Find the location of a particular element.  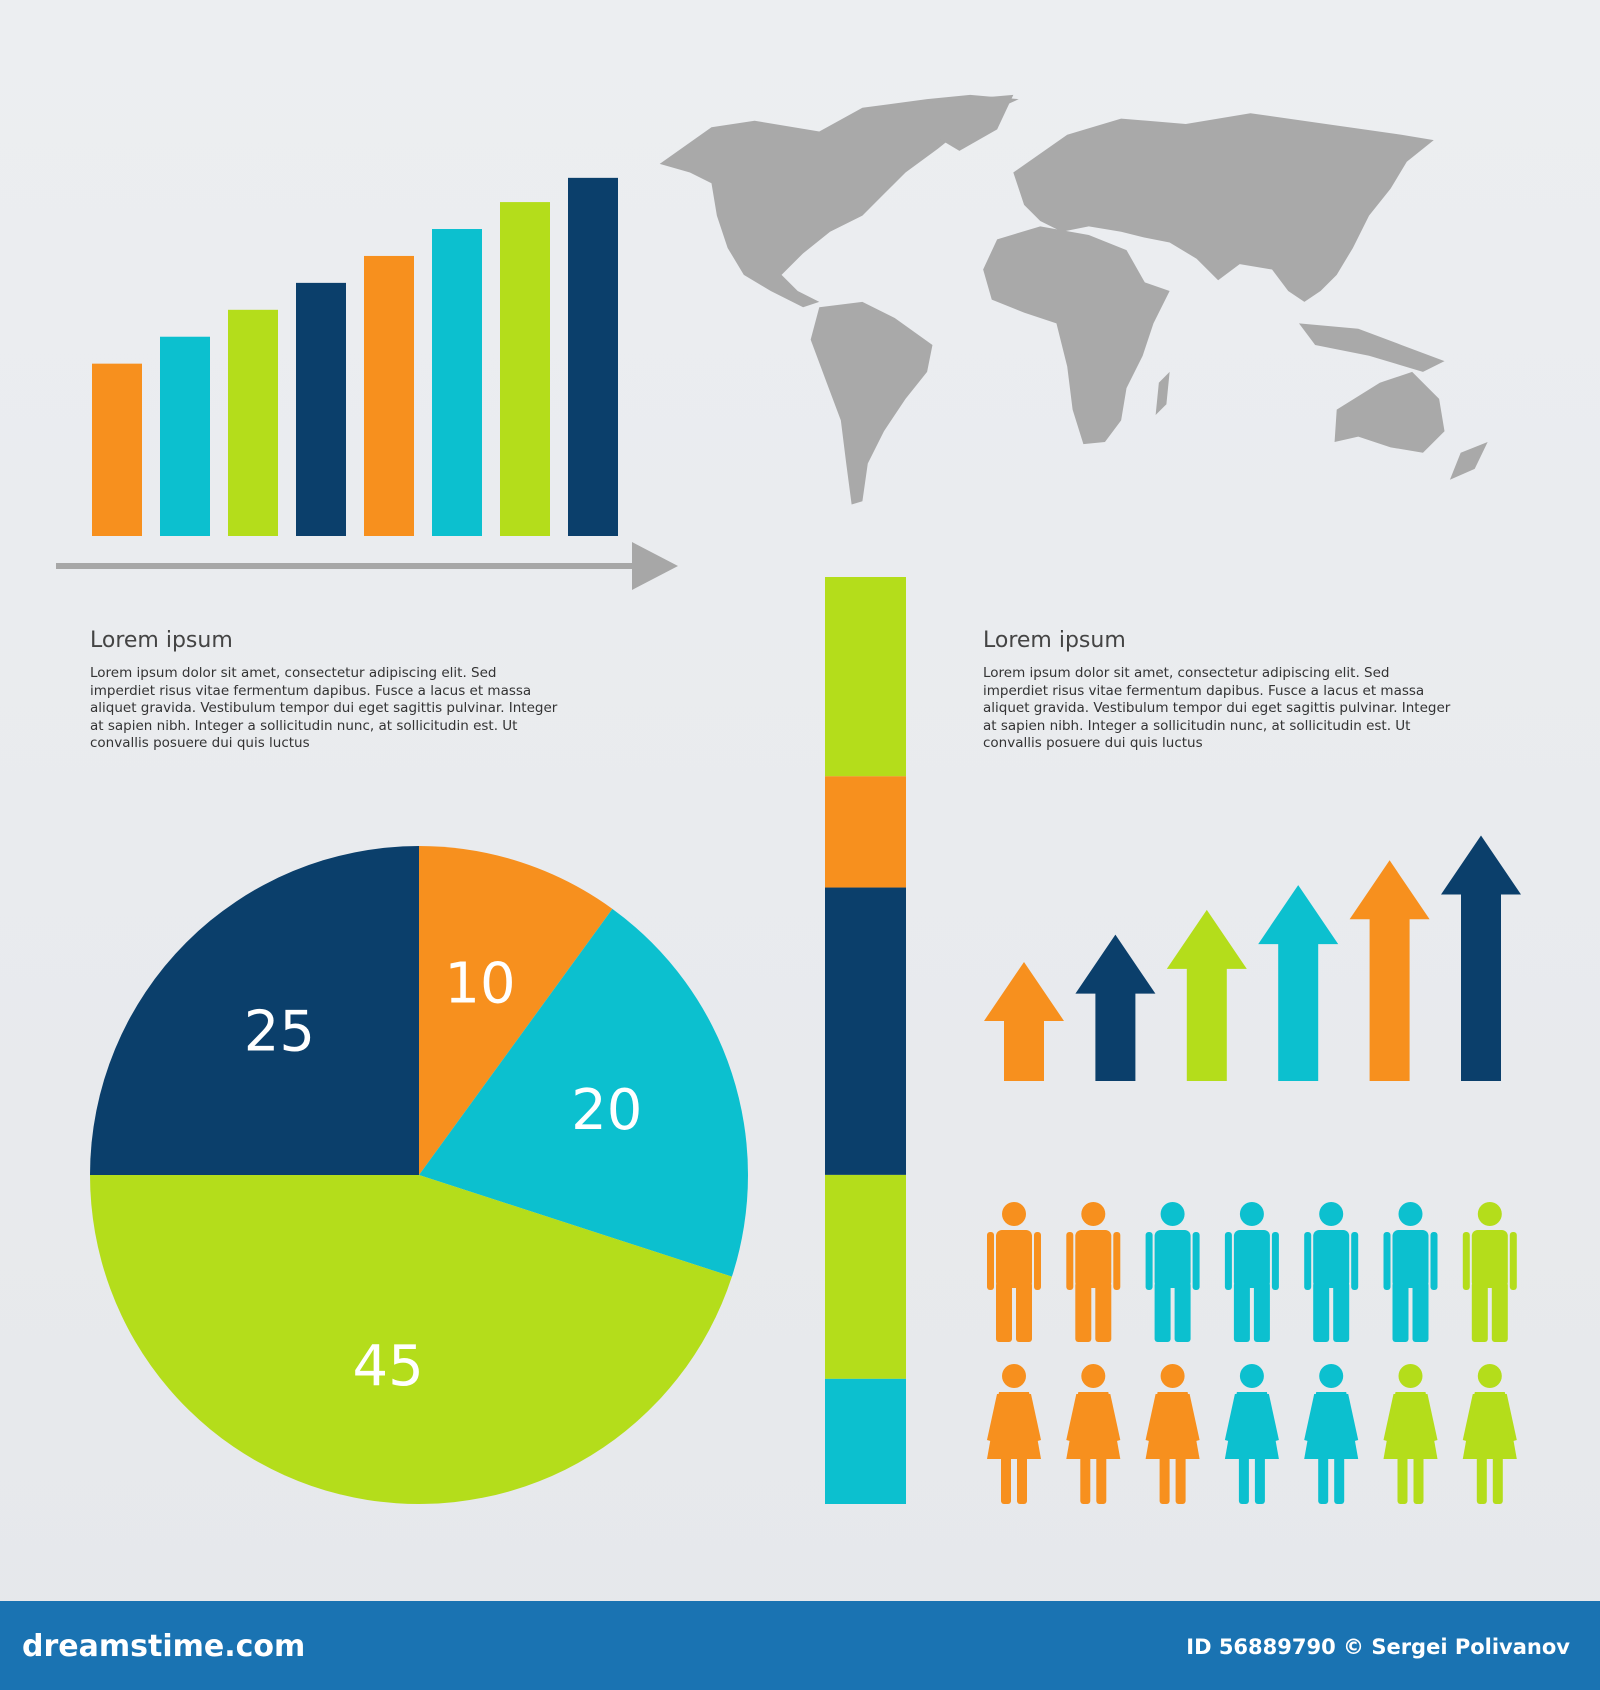

slice-label: 45 is located at coordinates (387, 1366).